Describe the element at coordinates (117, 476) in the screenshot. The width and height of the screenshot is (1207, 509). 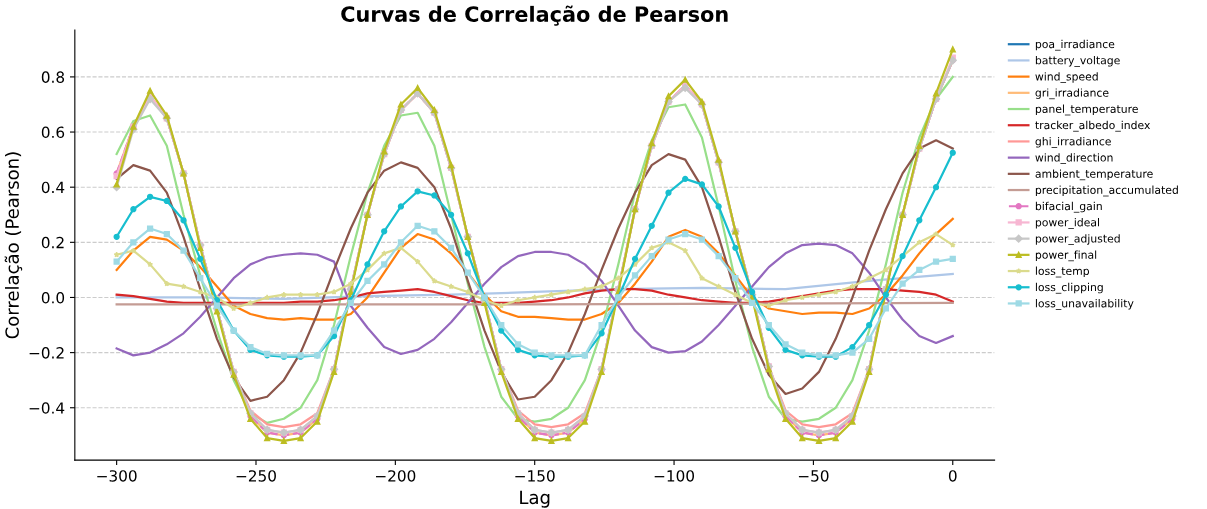
I see `x-tick-label: −300` at that location.